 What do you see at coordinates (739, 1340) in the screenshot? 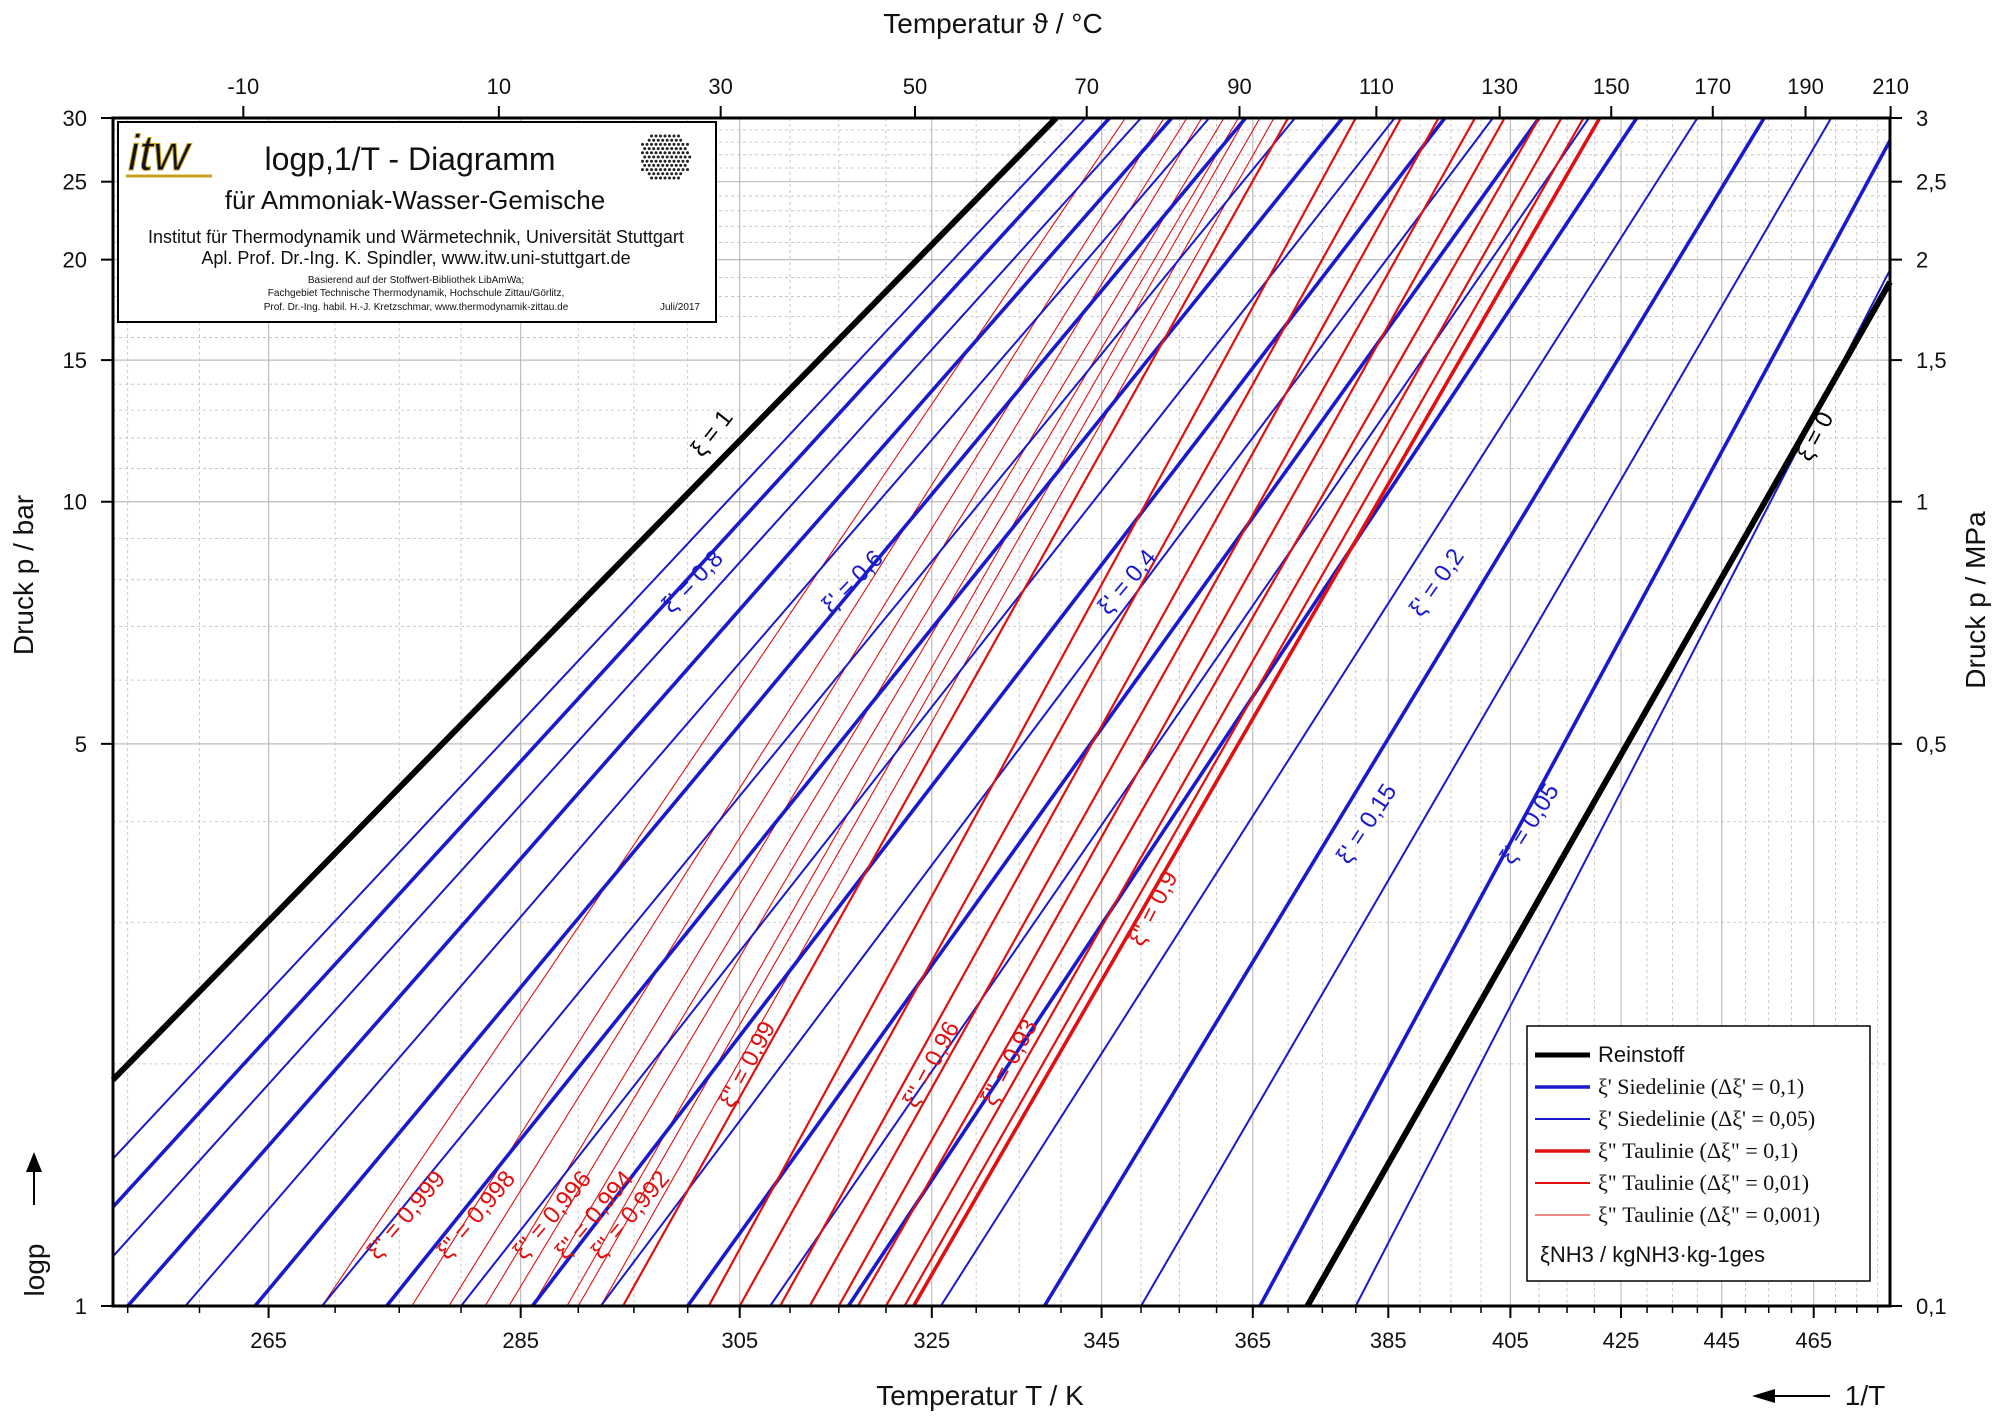
I see `bottom-tick-label: 305` at bounding box center [739, 1340].